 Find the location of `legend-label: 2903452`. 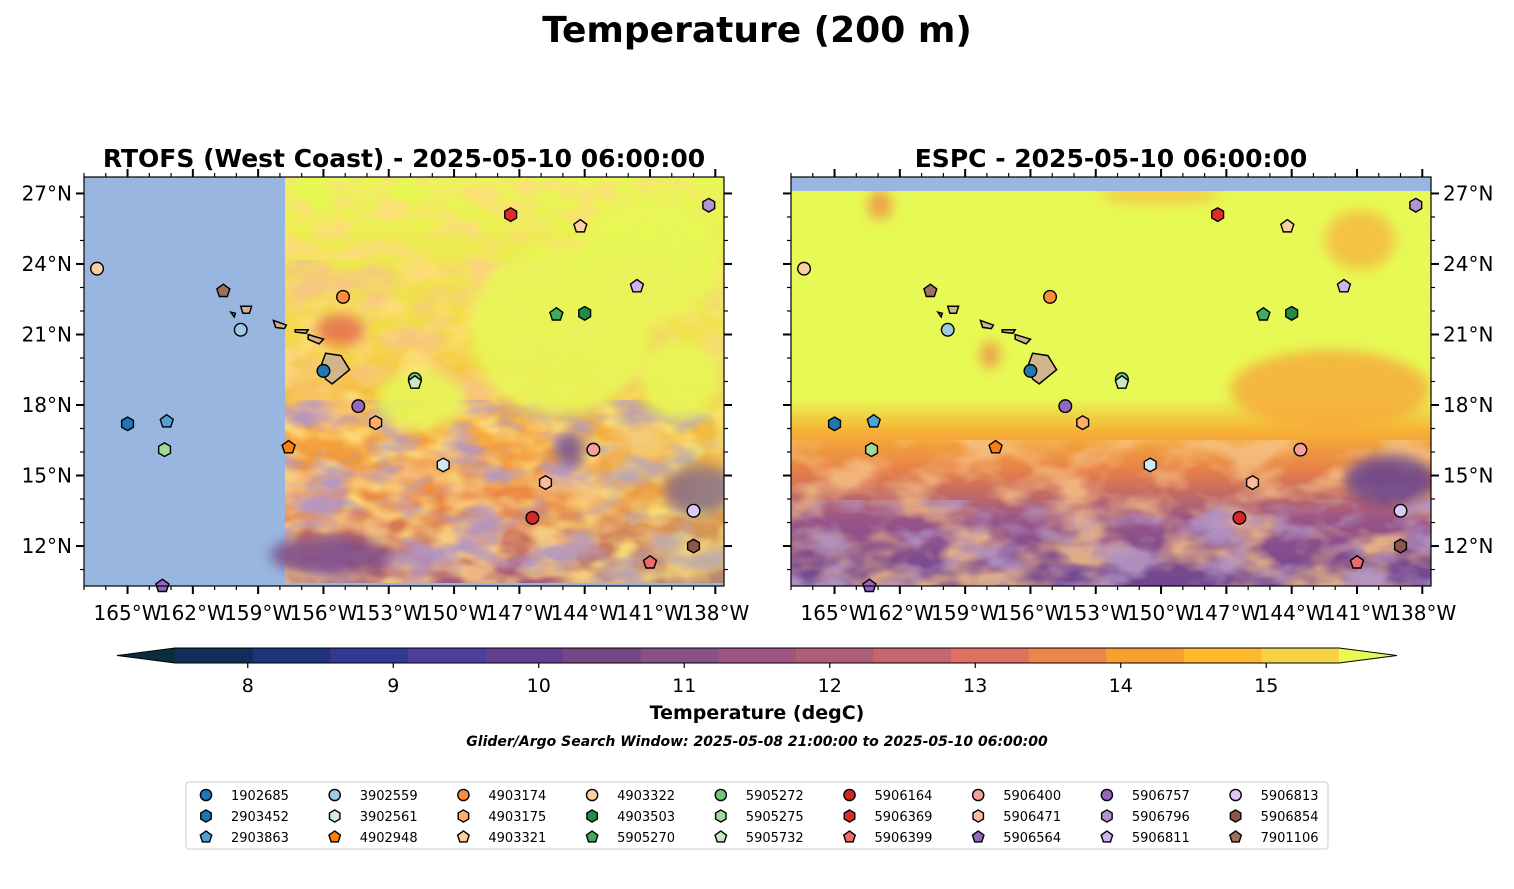

legend-label: 2903452 is located at coordinates (260, 817).